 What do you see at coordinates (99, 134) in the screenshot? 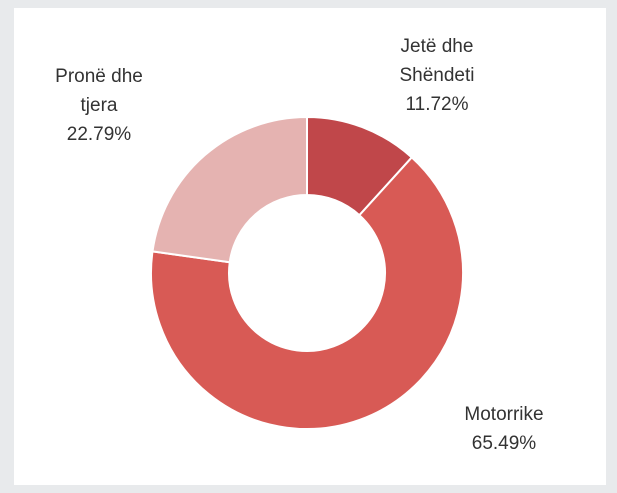
I see `slice-value-label: 22.79%` at bounding box center [99, 134].